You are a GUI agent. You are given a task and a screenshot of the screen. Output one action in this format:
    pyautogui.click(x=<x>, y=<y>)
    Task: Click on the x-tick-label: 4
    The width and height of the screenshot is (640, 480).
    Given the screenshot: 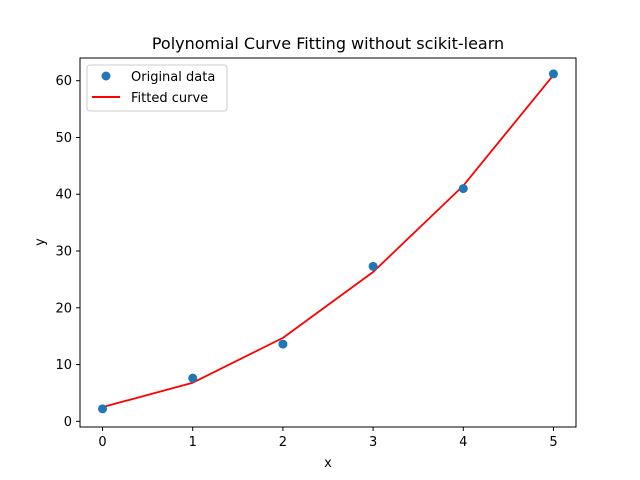 What is the action you would take?
    pyautogui.click(x=463, y=442)
    